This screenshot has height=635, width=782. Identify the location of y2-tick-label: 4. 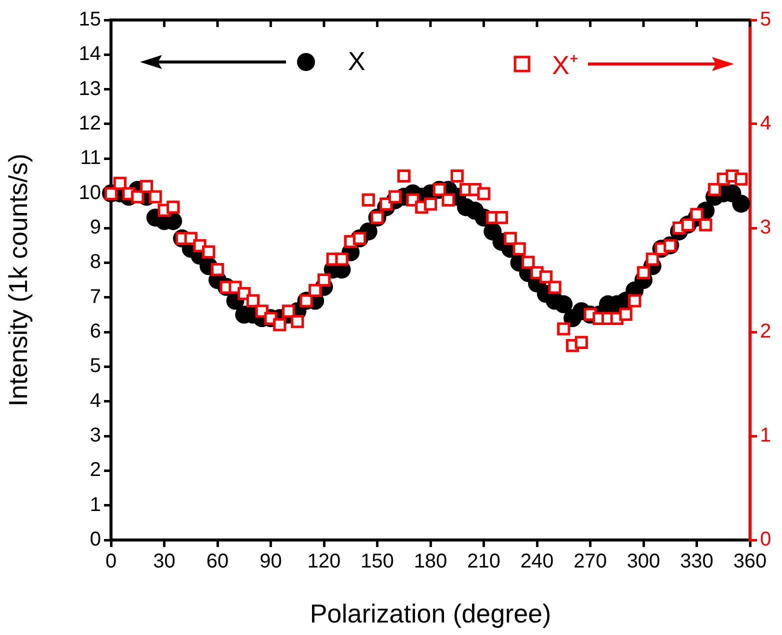
(766, 123).